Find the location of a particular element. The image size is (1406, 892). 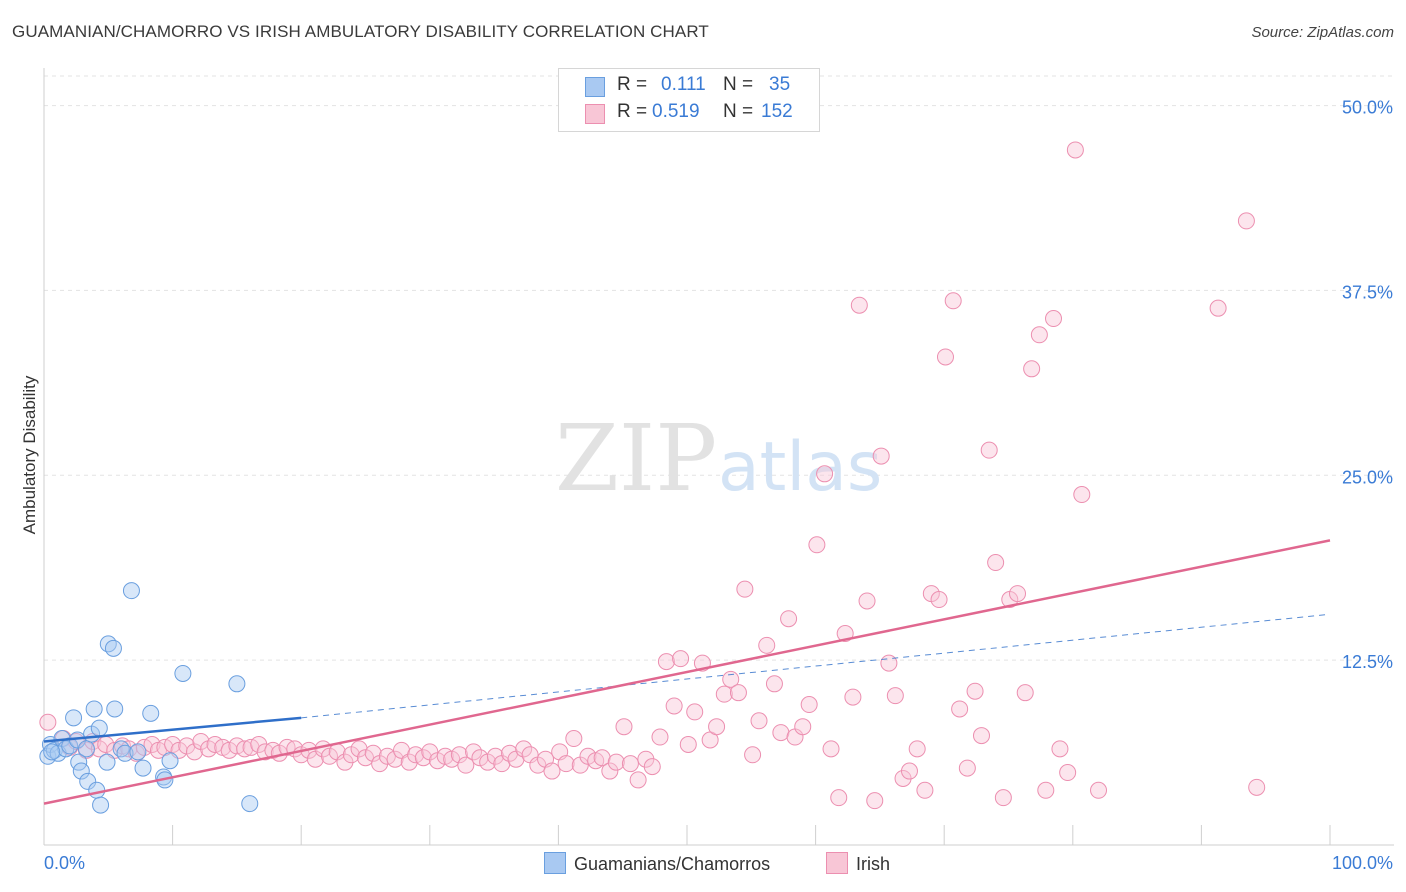

guamanian-trend-extension is located at coordinates (816, 666).